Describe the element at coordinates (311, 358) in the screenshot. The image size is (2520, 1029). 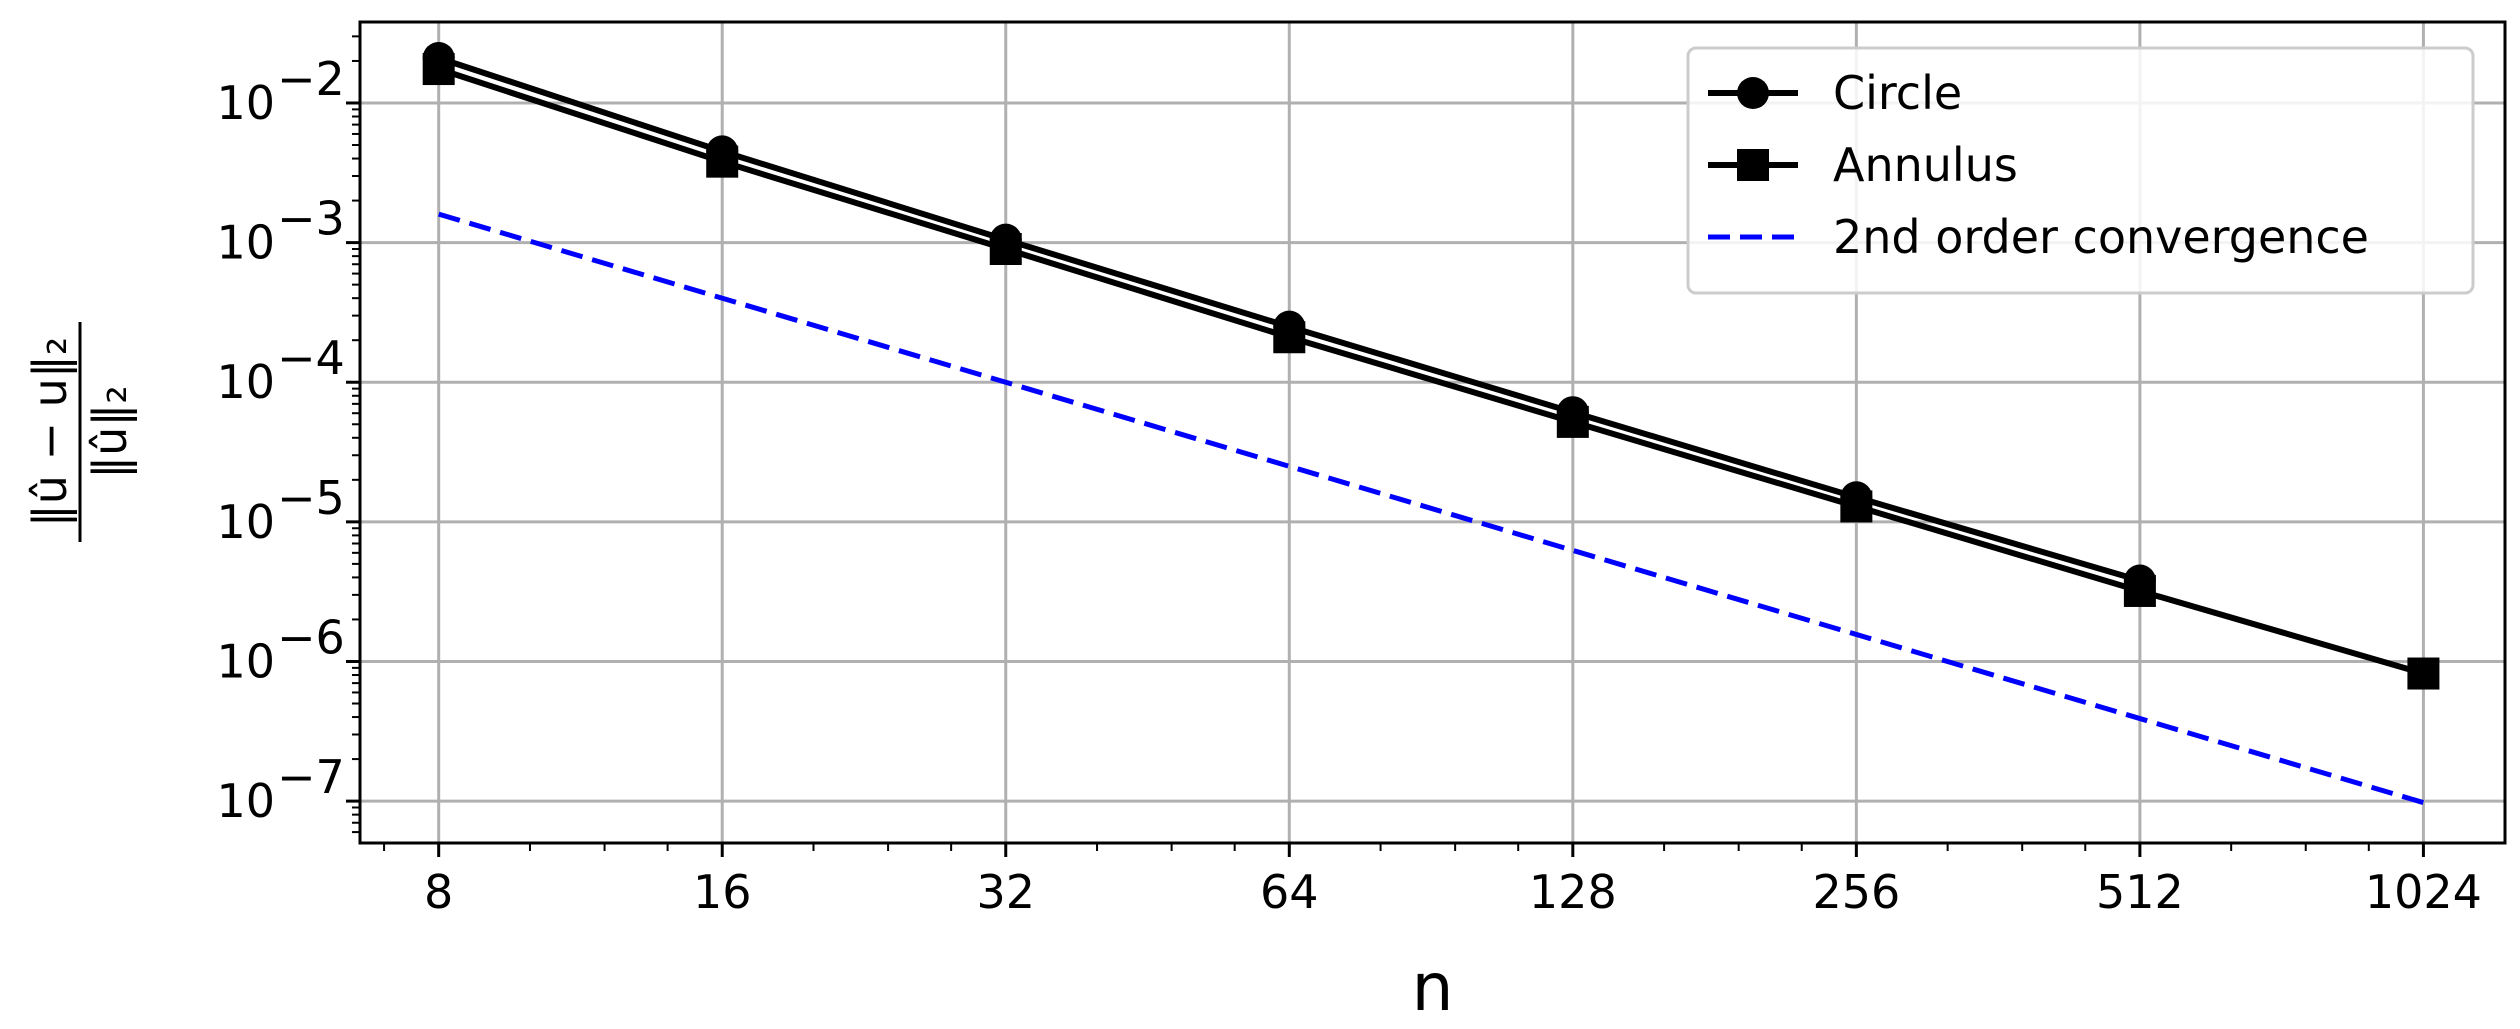
I see `y-tick-exponent: −4` at that location.